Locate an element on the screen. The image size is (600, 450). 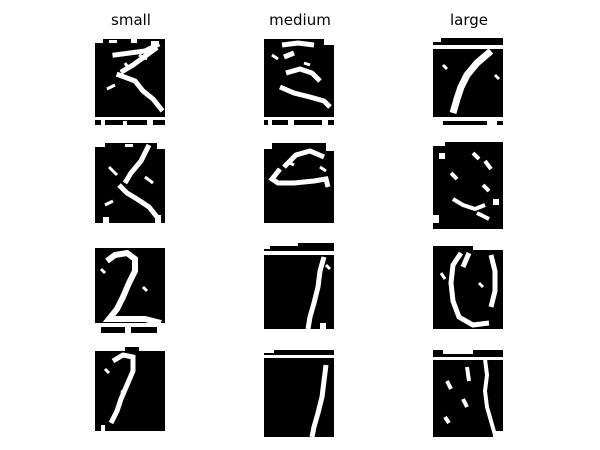
tile-small-row4 is located at coordinates (130, 392).